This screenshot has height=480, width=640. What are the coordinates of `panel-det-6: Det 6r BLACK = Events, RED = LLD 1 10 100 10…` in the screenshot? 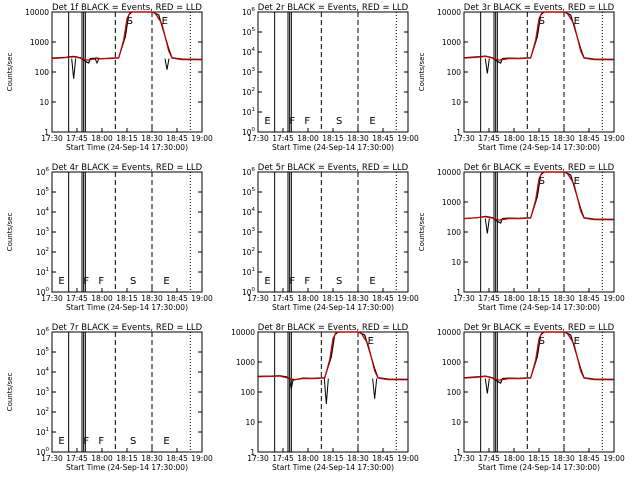 It's located at (521, 237).